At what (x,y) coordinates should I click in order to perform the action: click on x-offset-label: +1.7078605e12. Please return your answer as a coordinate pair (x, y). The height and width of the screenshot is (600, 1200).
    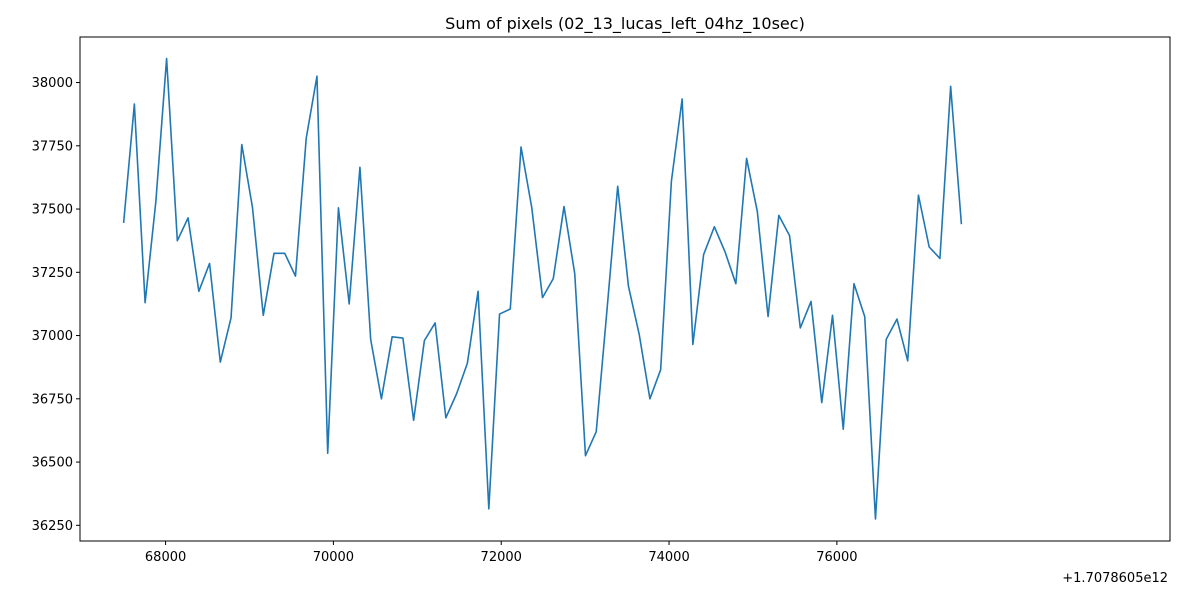
    Looking at the image, I should click on (1115, 578).